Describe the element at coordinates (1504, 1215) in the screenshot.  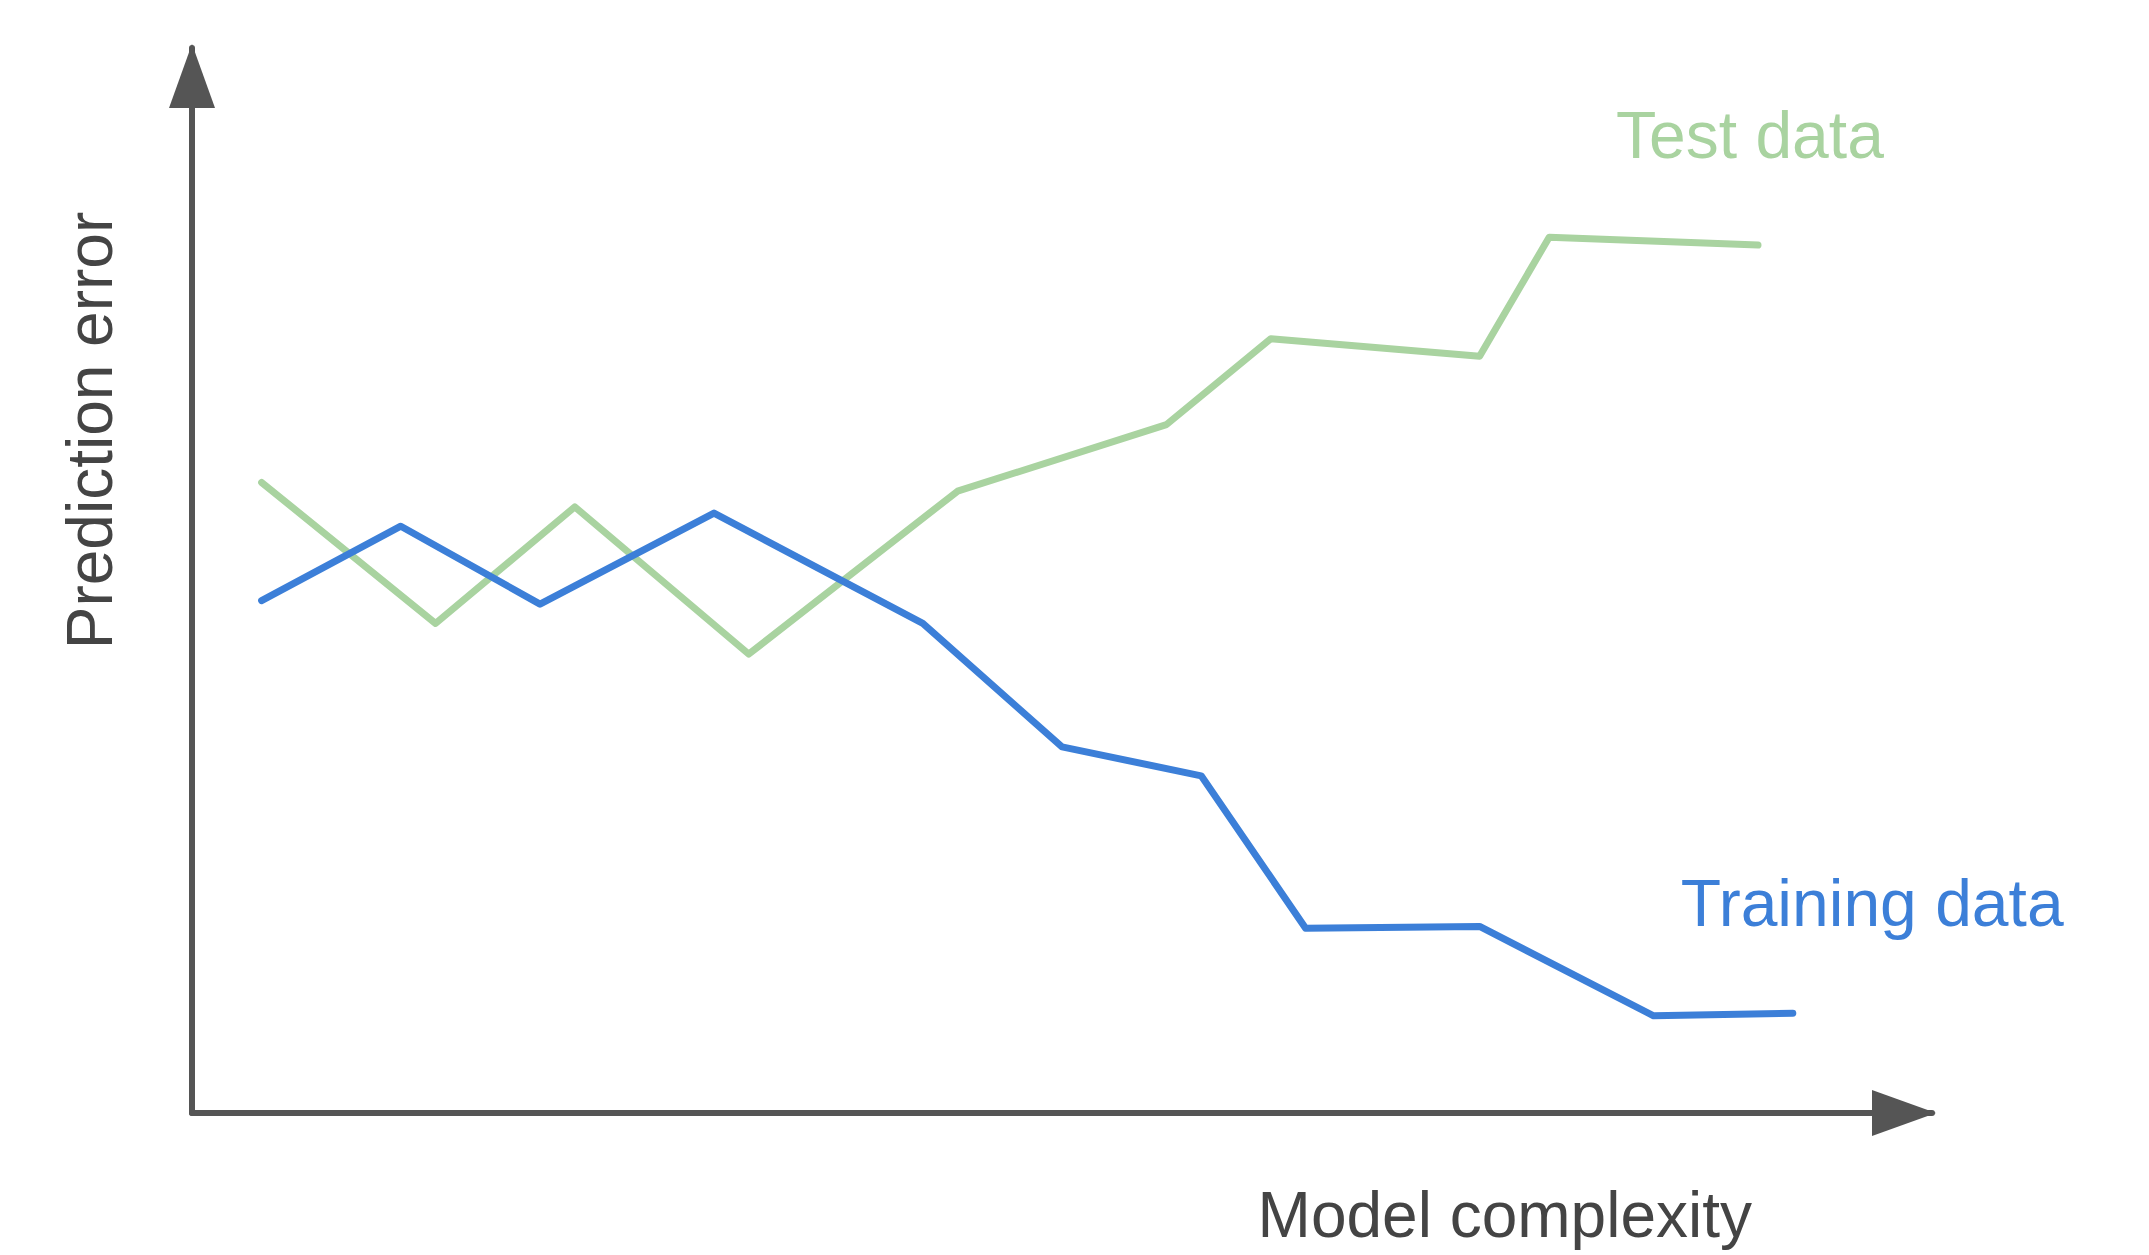
I see `x-axis-title: Model complexity` at that location.